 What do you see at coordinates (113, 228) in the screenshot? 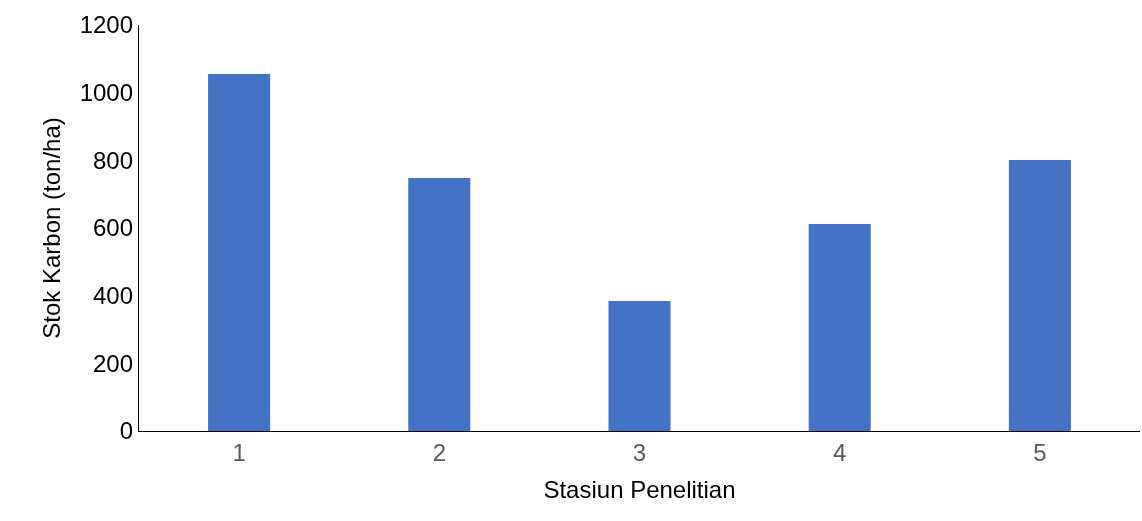
I see `y-tick-label: 600` at bounding box center [113, 228].